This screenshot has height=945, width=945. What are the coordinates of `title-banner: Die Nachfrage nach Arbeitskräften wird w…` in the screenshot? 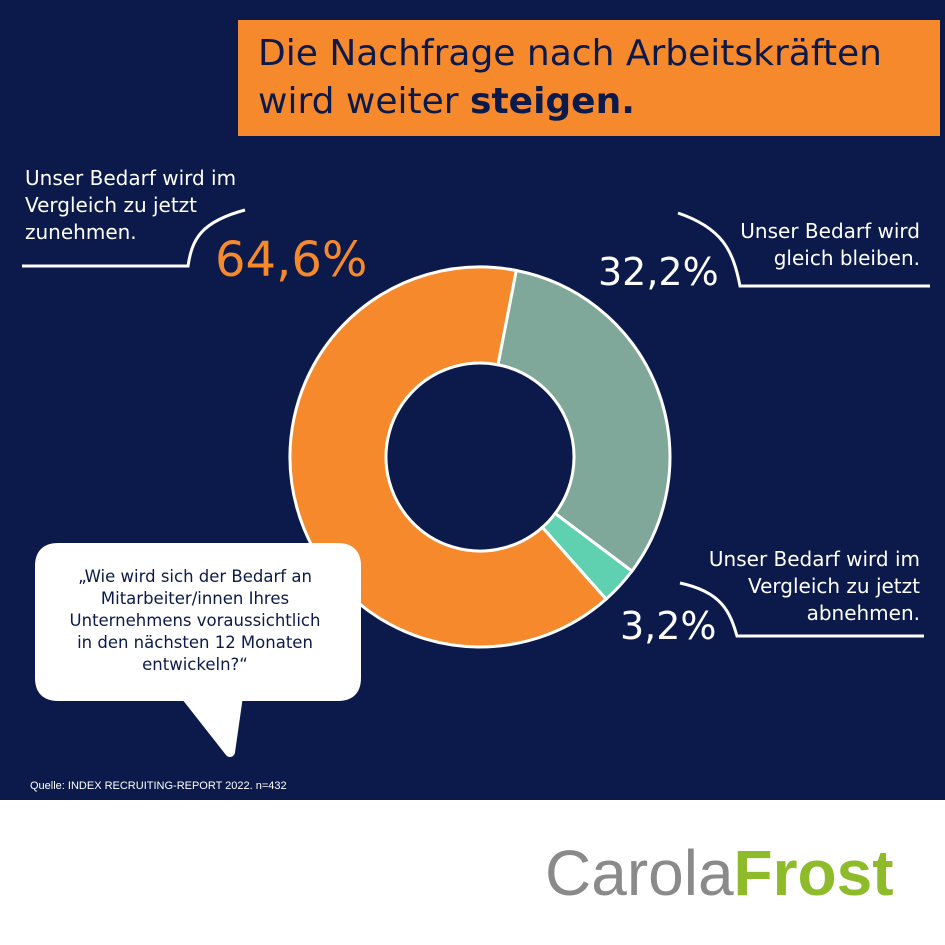 It's located at (589, 78).